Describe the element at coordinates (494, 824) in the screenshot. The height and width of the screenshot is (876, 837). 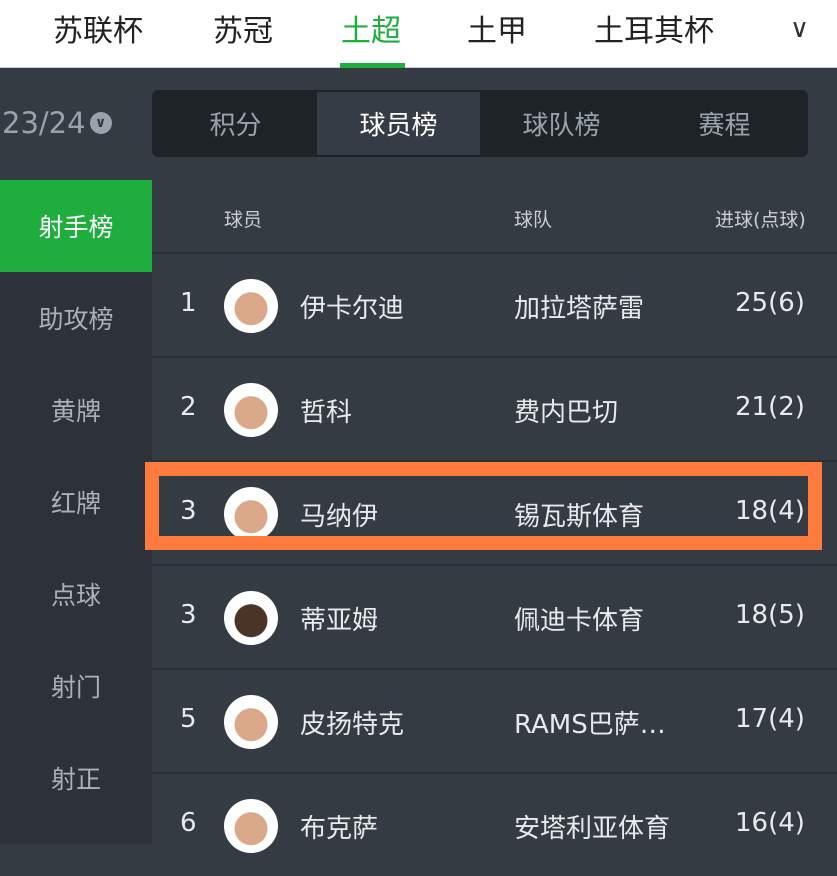
I see `table-row: 6 布克萨 安塔利亚体育 16(4)` at that location.